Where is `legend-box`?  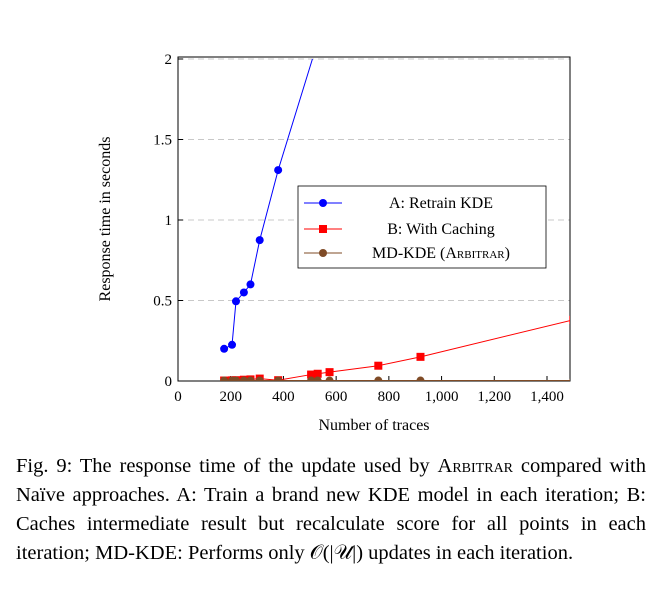 legend-box is located at coordinates (422, 227).